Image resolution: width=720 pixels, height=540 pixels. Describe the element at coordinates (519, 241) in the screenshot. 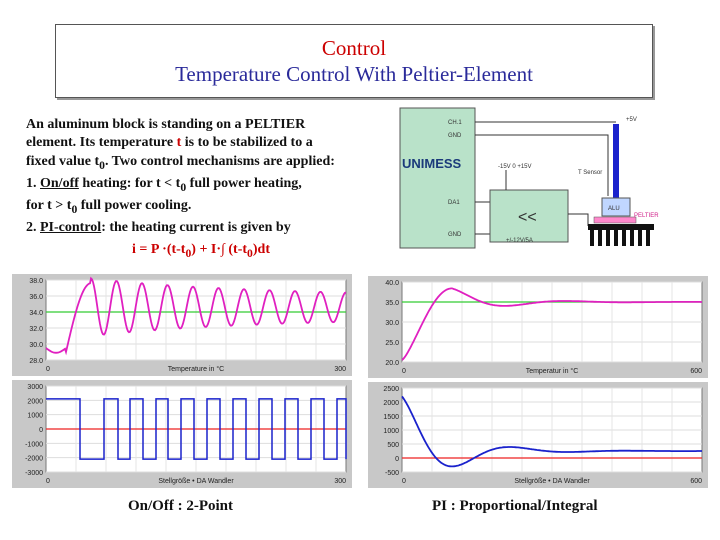

I see `amp-label: +/-12V/5A` at that location.